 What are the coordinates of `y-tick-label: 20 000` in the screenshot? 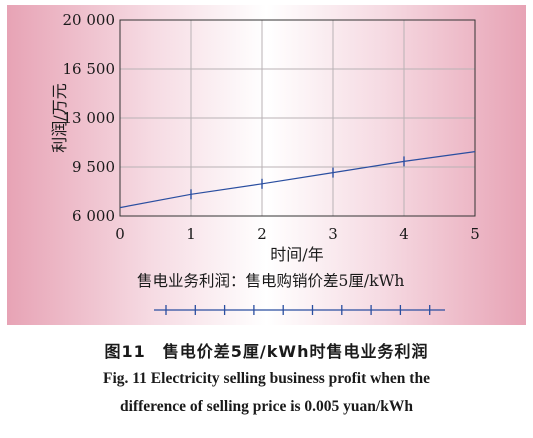 It's located at (89, 20).